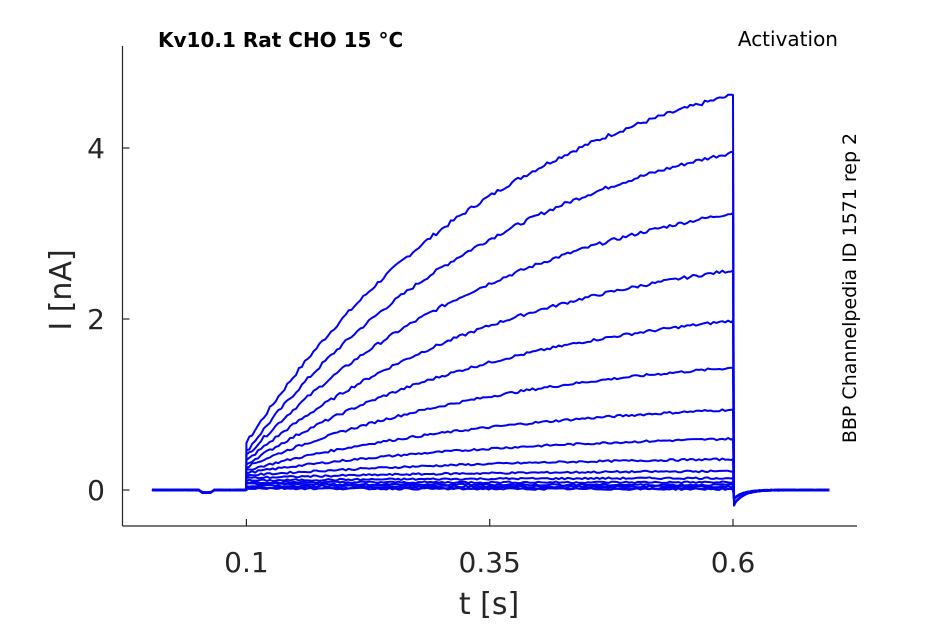  Describe the element at coordinates (96, 148) in the screenshot. I see `y-tick-label: 4` at that location.